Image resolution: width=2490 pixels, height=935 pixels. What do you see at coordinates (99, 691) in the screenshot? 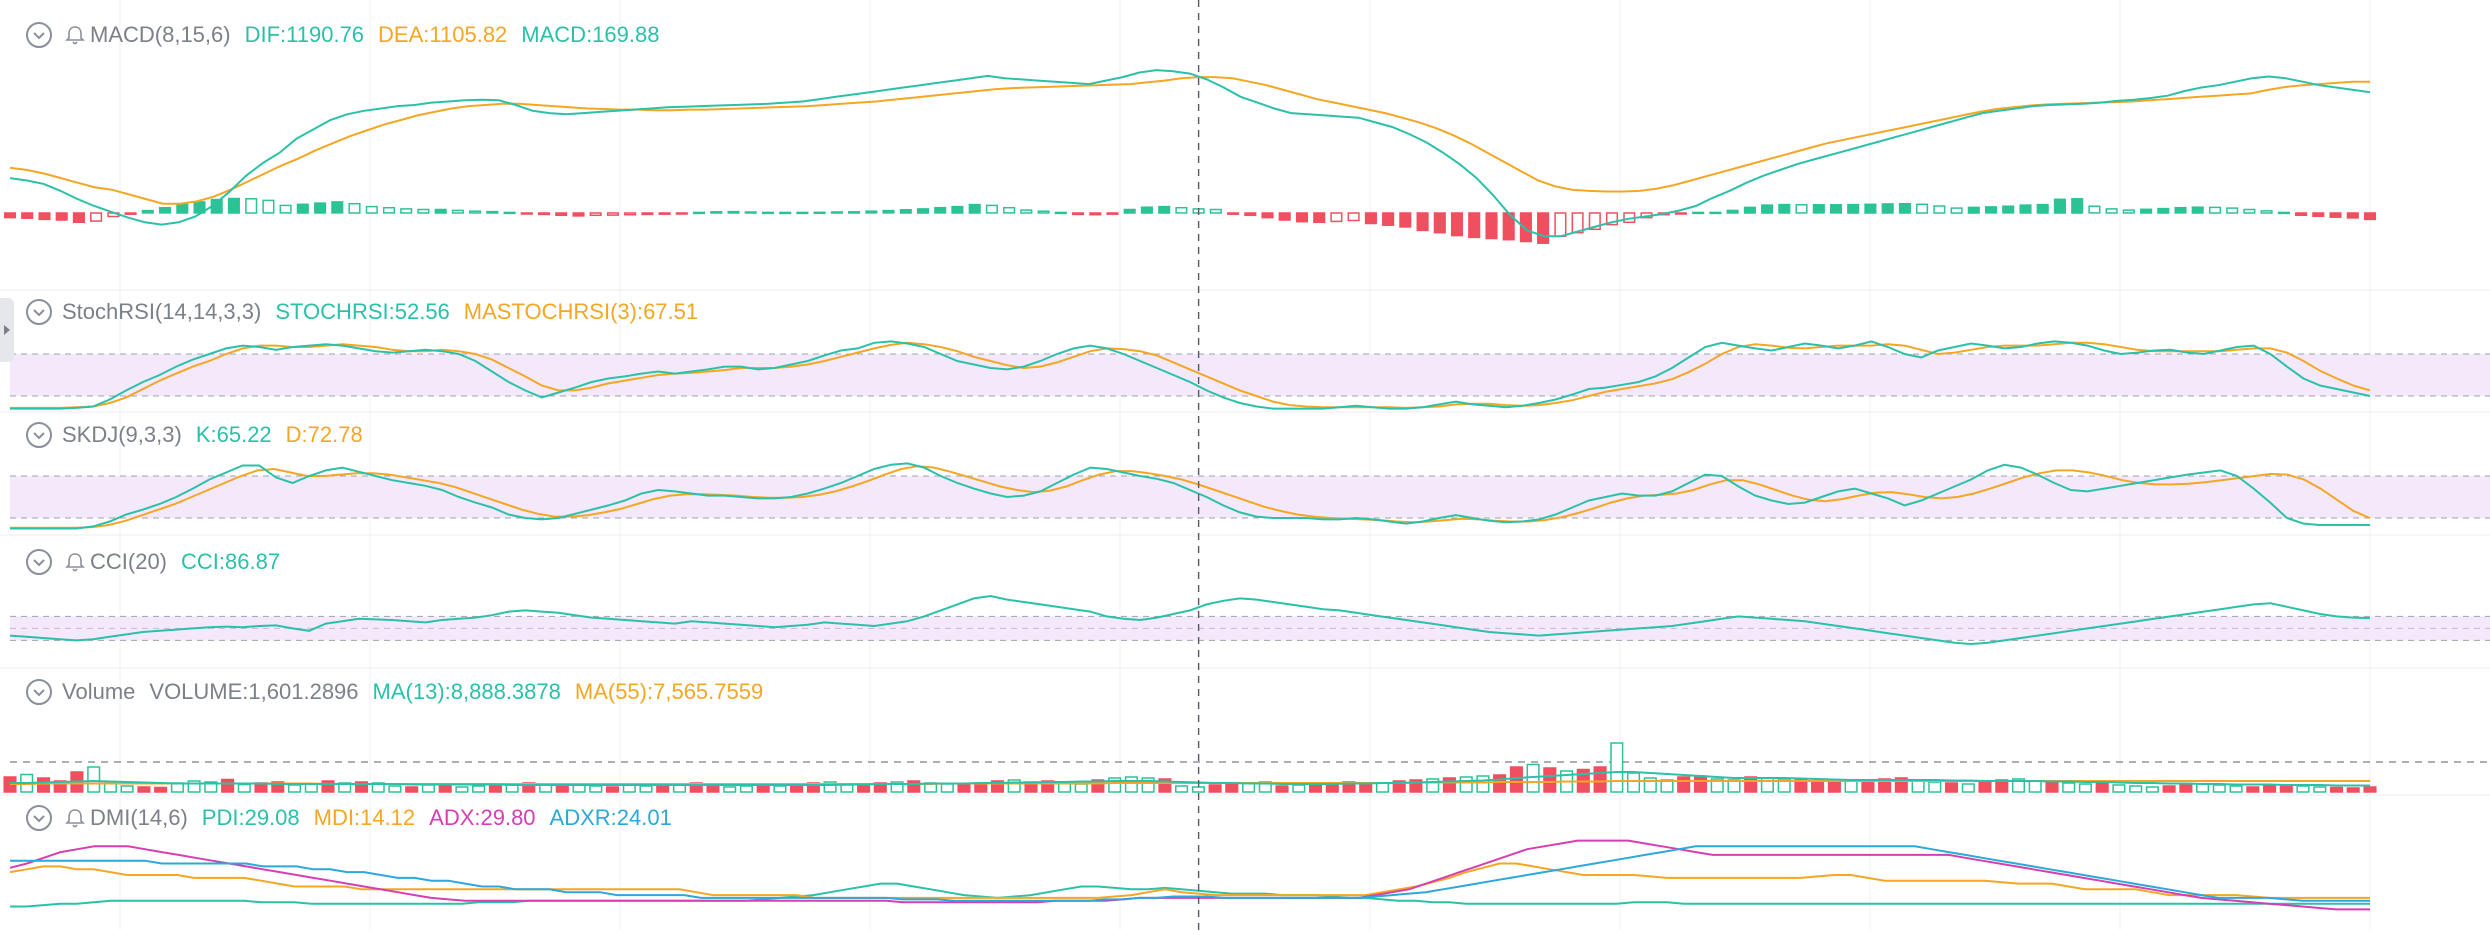
I see `volume-name: Volume` at bounding box center [99, 691].